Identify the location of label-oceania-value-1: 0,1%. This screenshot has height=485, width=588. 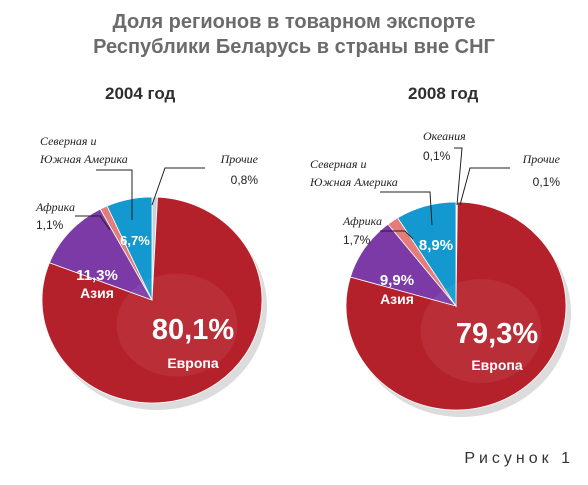
(437, 156).